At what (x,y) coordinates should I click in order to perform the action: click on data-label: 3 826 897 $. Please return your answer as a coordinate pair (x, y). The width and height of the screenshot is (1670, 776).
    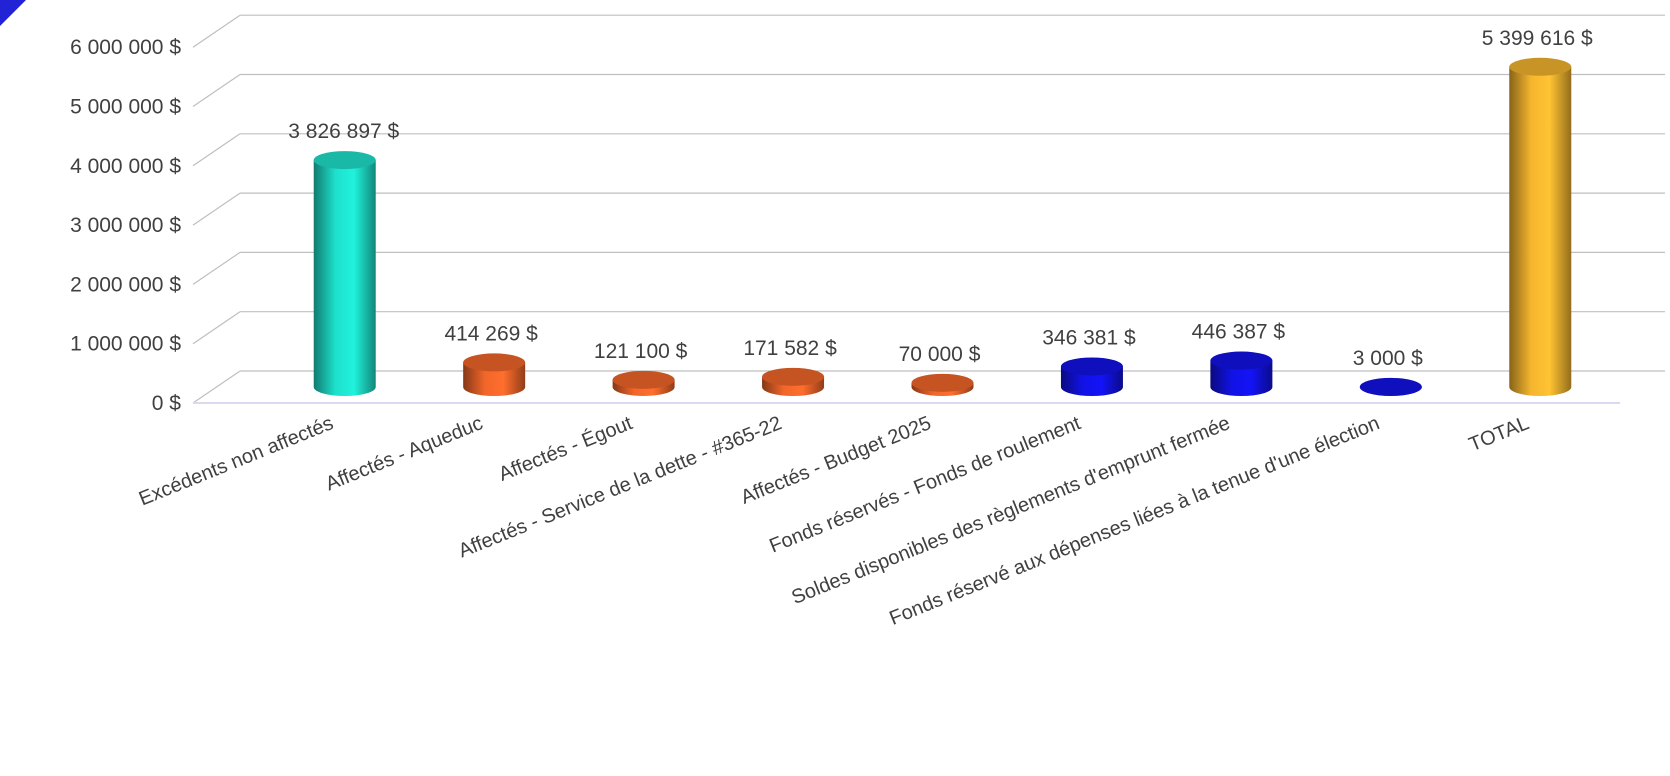
    Looking at the image, I should click on (343, 131).